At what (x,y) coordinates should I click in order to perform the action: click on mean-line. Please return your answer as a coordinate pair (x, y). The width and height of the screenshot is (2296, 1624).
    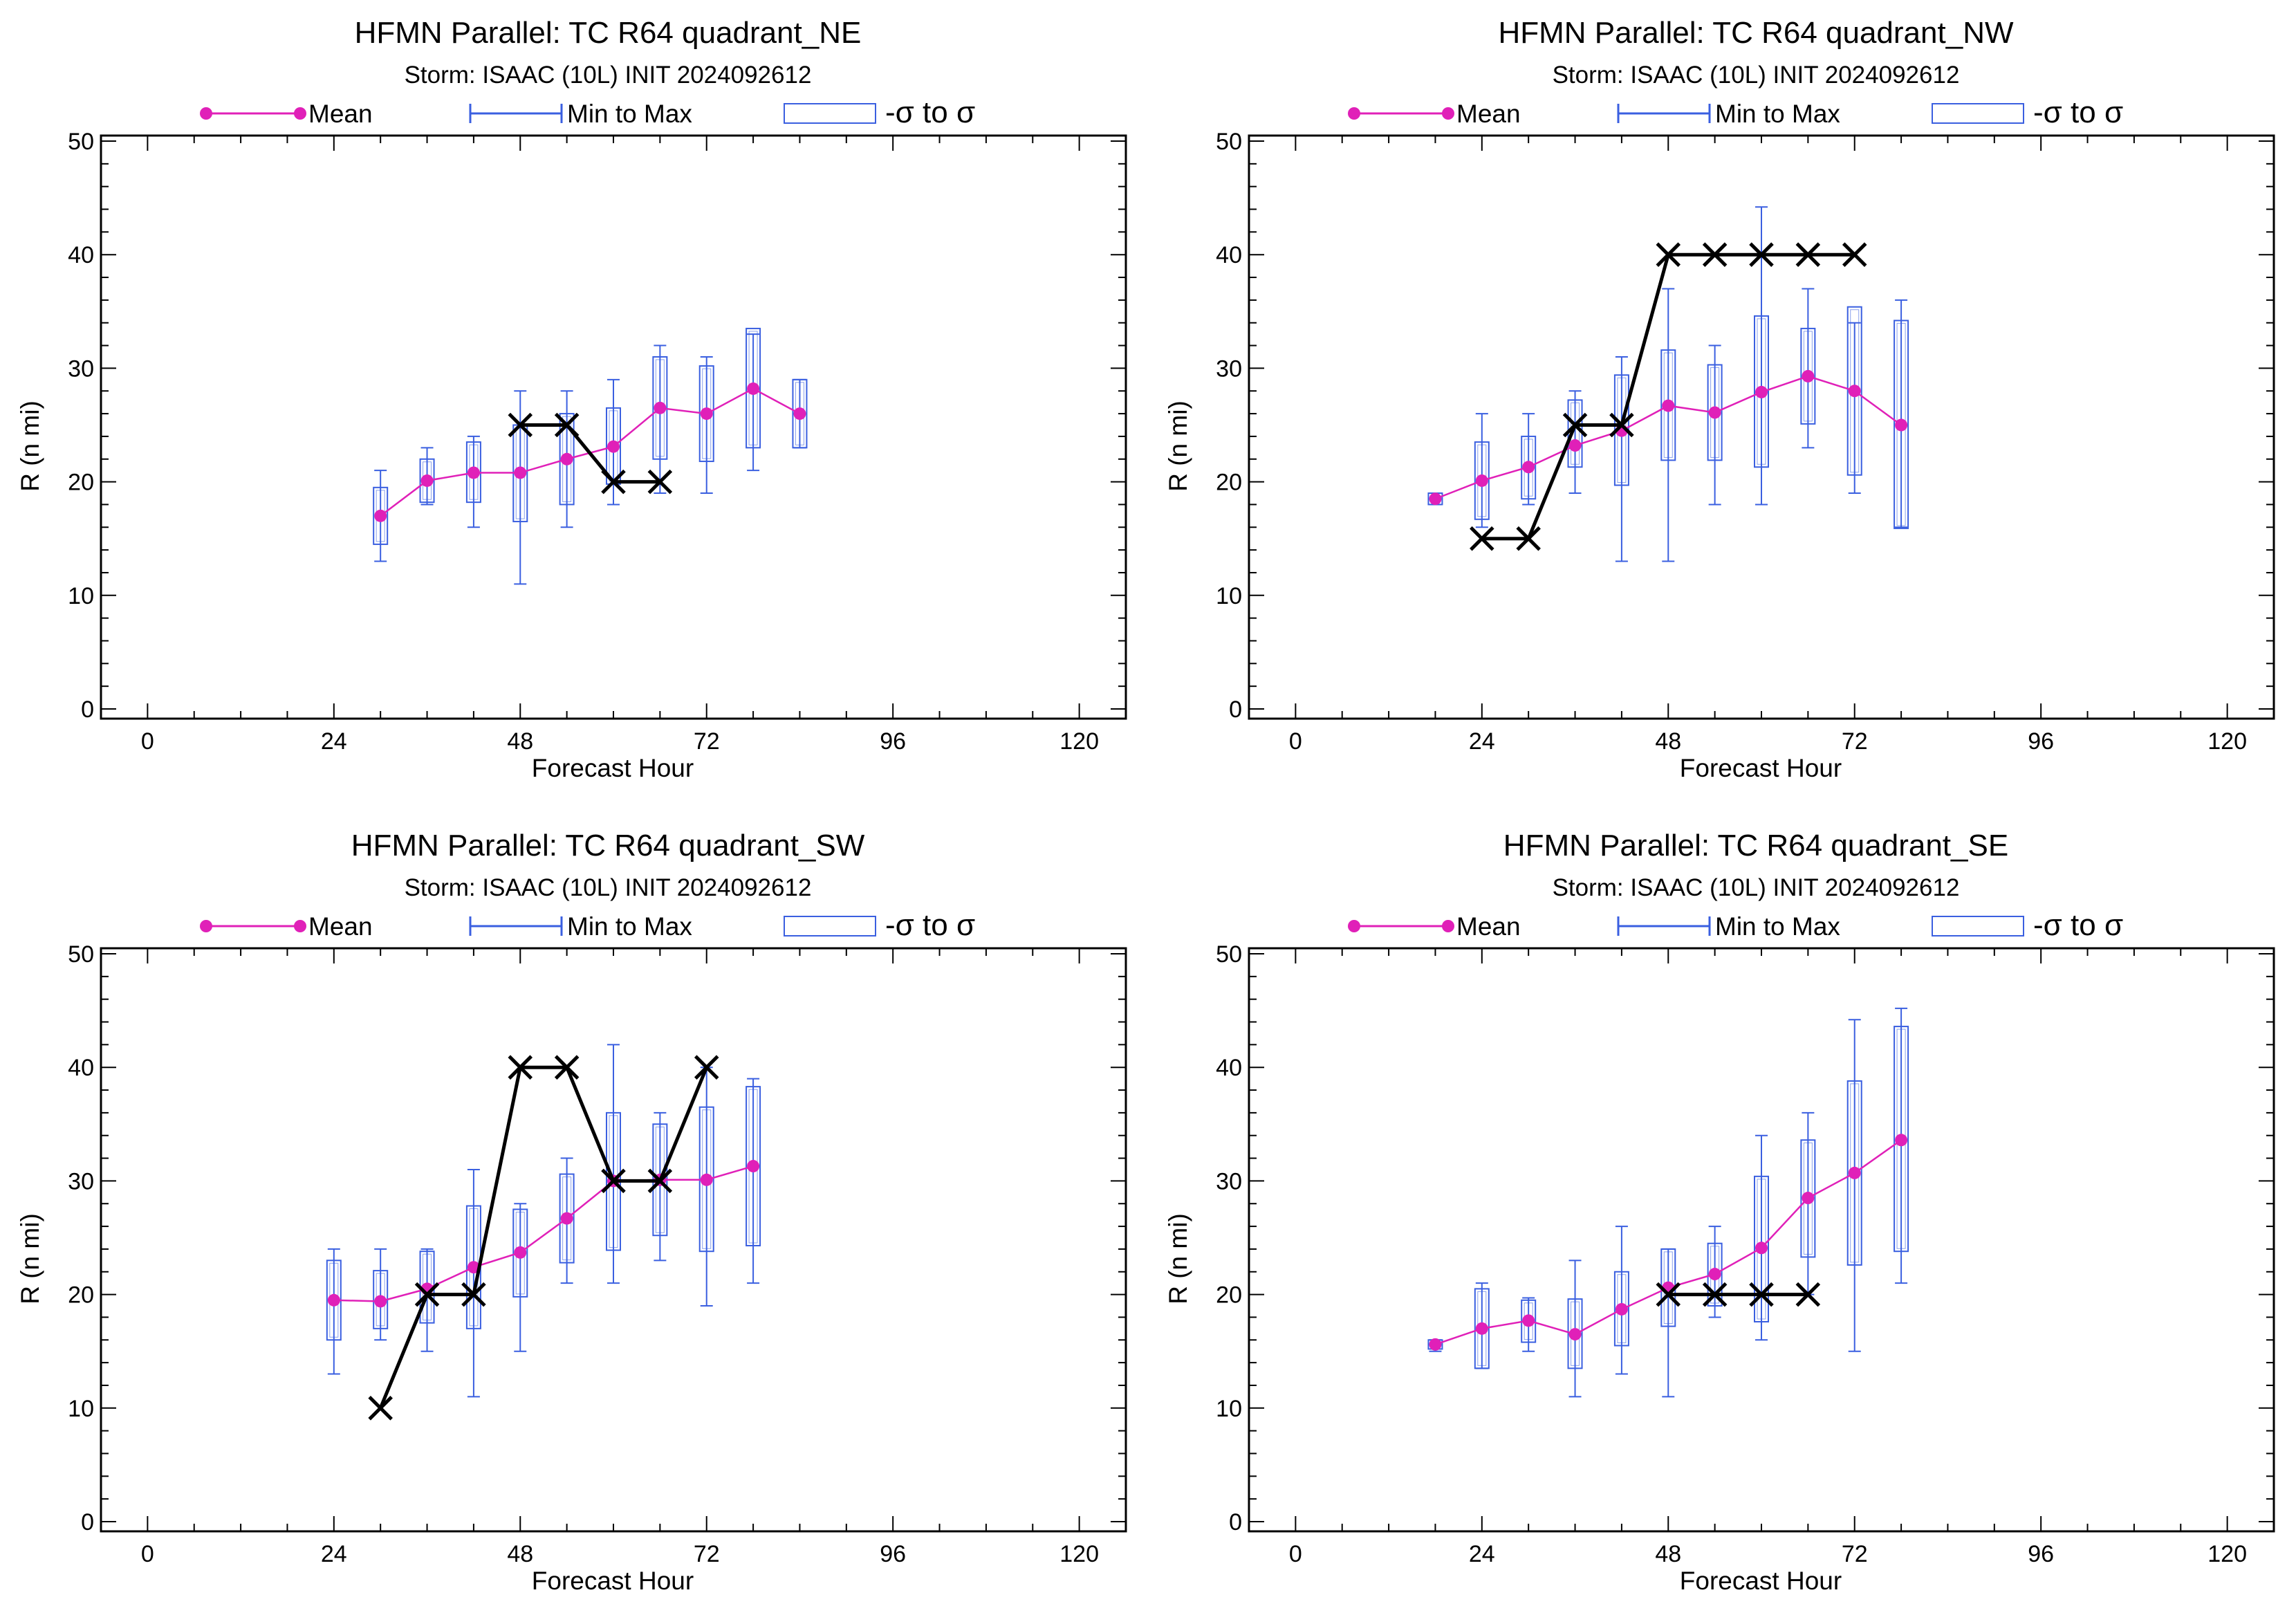
    Looking at the image, I should click on (543, 1233).